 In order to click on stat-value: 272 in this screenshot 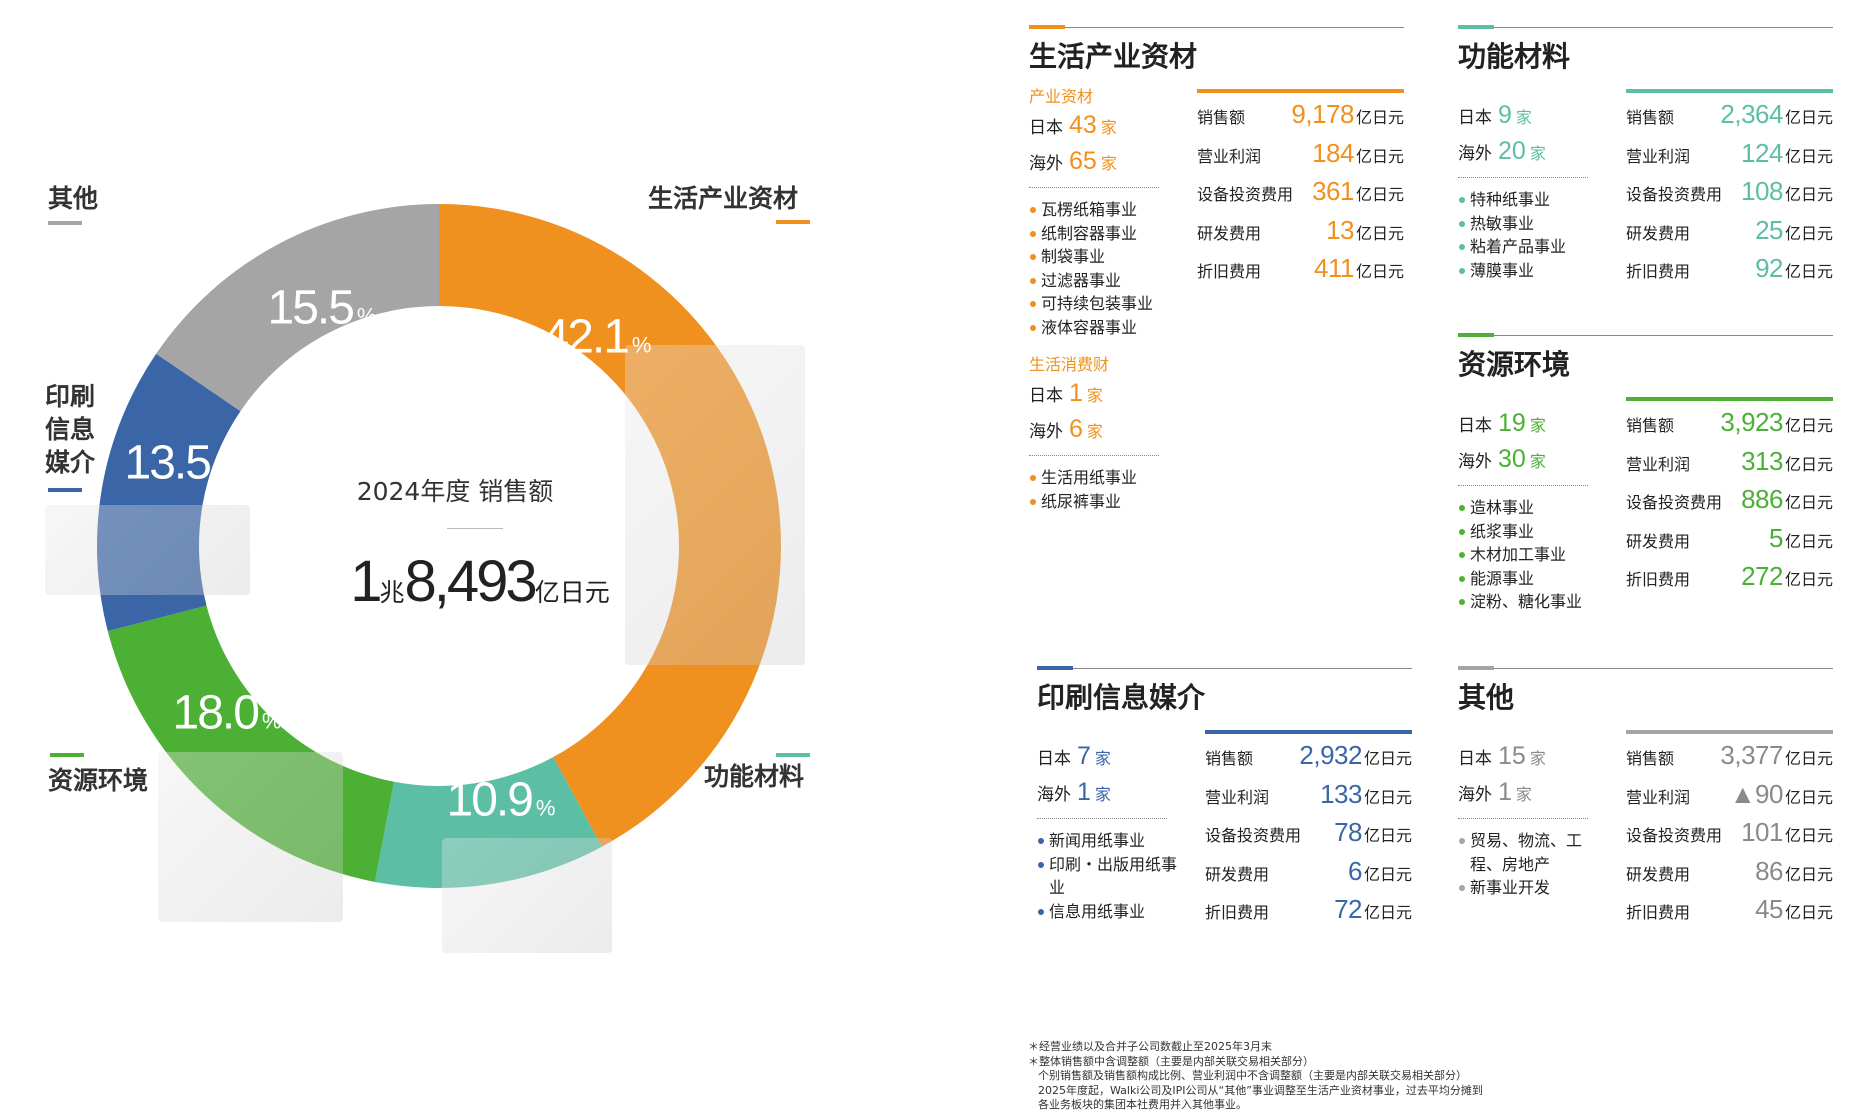, I will do `click(1762, 576)`.